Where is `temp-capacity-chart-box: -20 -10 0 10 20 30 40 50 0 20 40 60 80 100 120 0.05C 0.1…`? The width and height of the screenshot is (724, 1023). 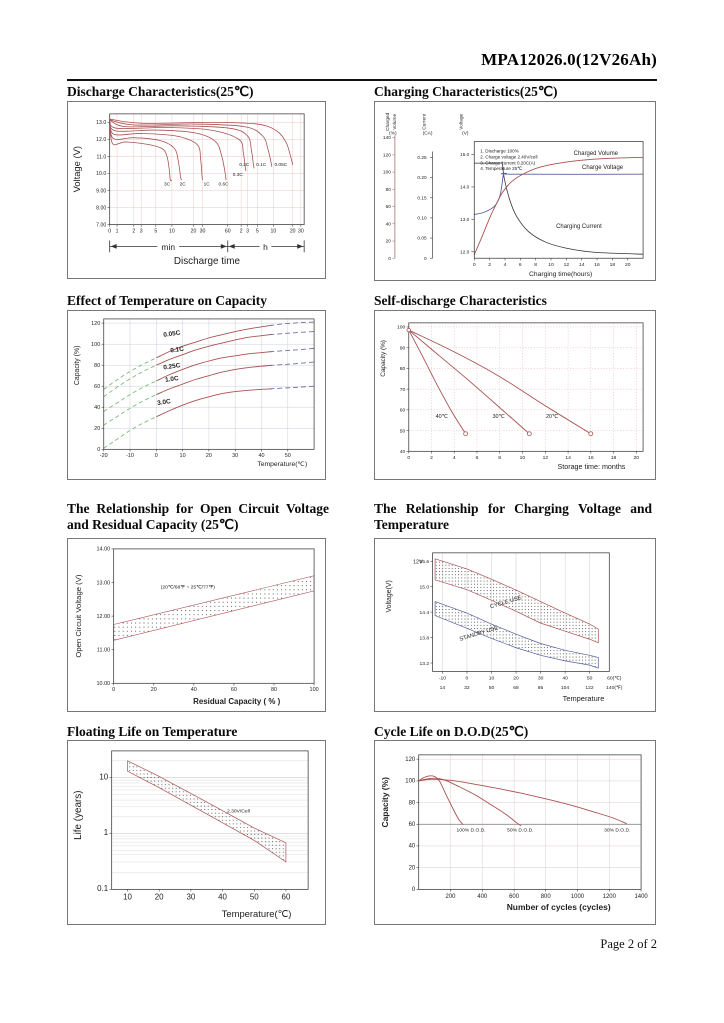 temp-capacity-chart-box: -20 -10 0 10 20 30 40 50 0 20 40 60 80 100 120 0.05C 0.1… is located at coordinates (196, 395).